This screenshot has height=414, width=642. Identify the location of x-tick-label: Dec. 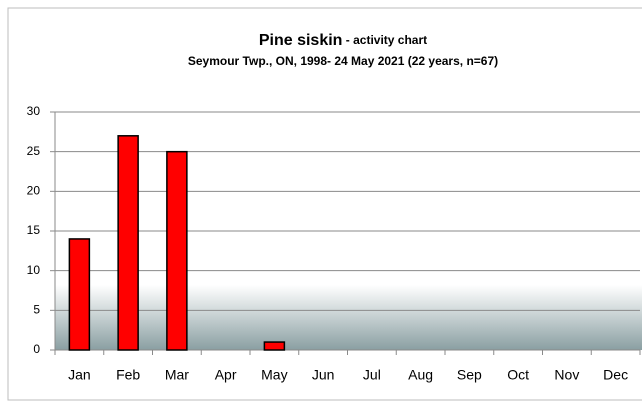
(615, 375).